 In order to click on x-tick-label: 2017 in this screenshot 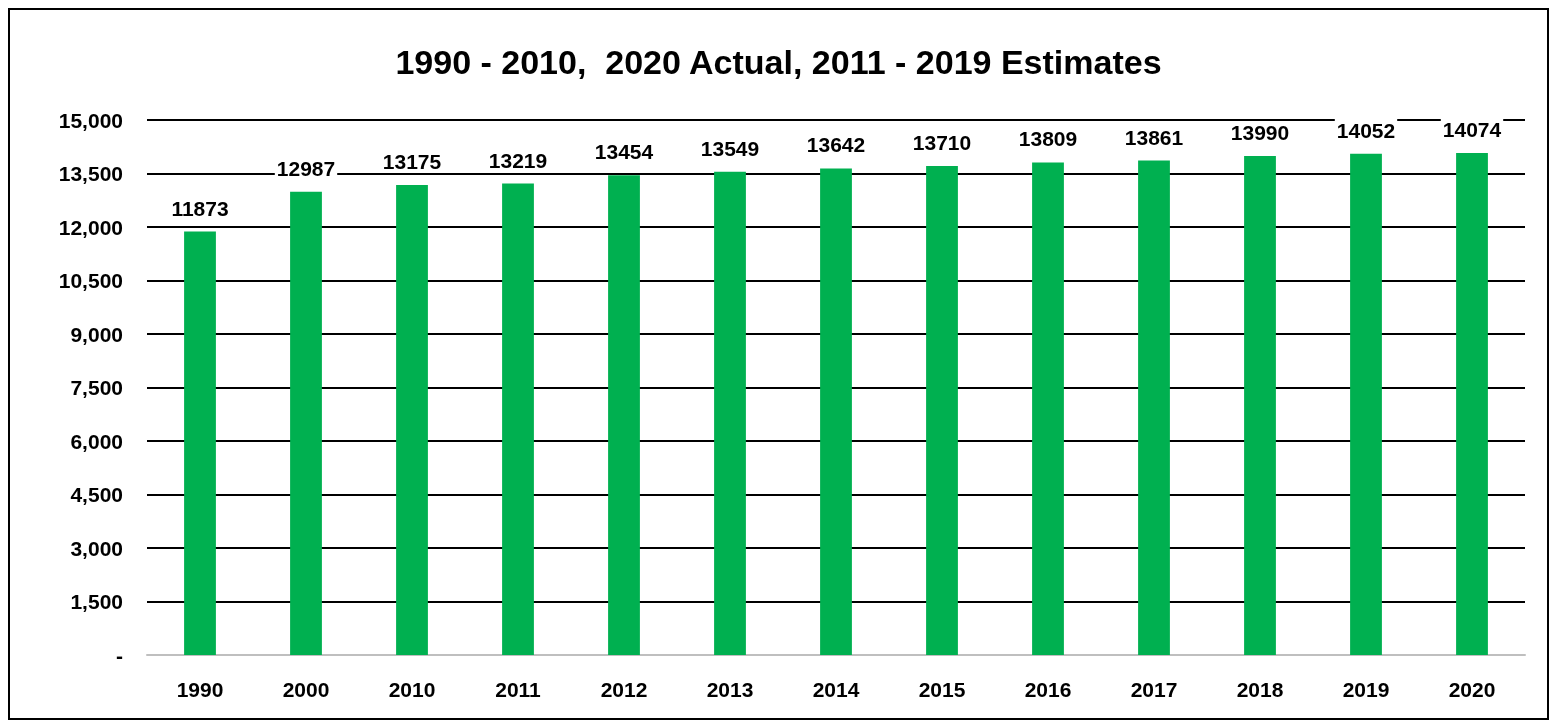, I will do `click(1154, 689)`.